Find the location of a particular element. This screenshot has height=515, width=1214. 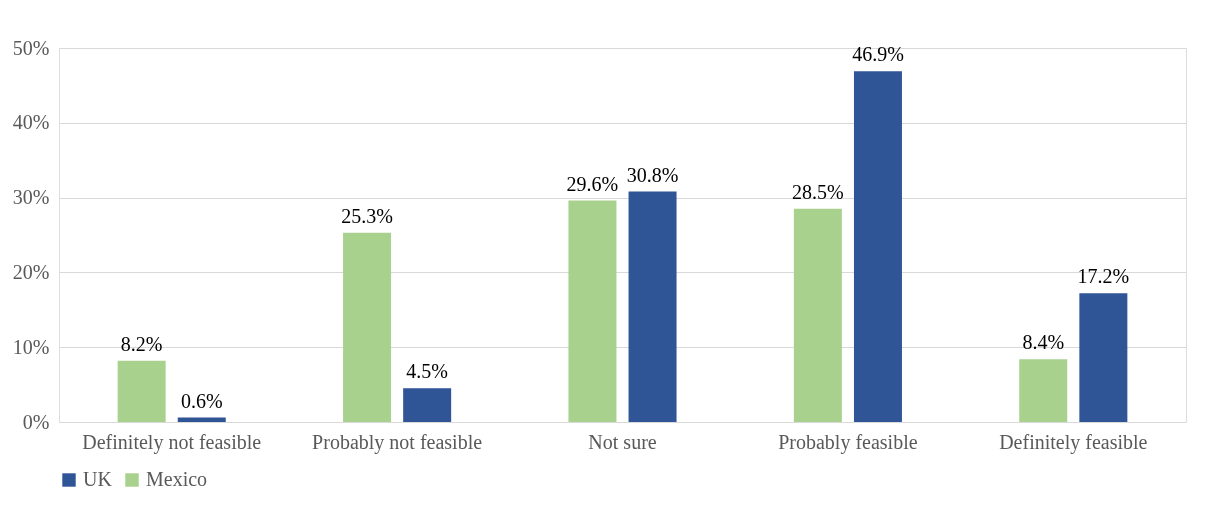

data-label: 17.2% is located at coordinates (1103, 276).